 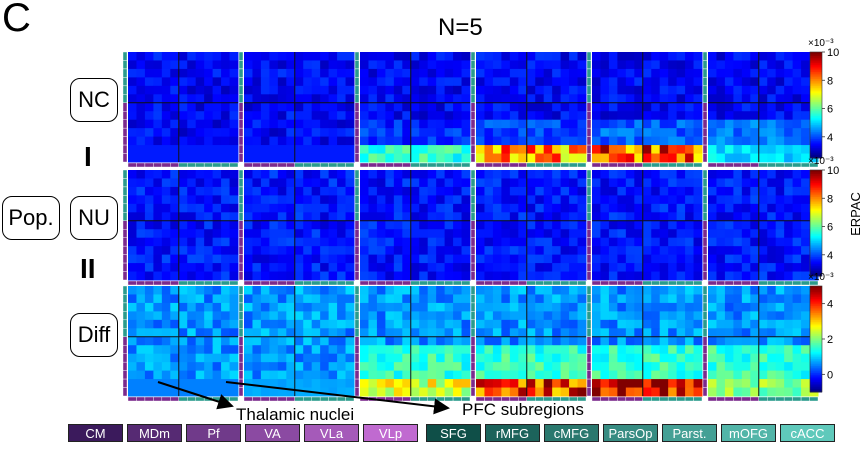 I want to click on colorbar-diff: 024×10⁻³, so click(x=821, y=332).